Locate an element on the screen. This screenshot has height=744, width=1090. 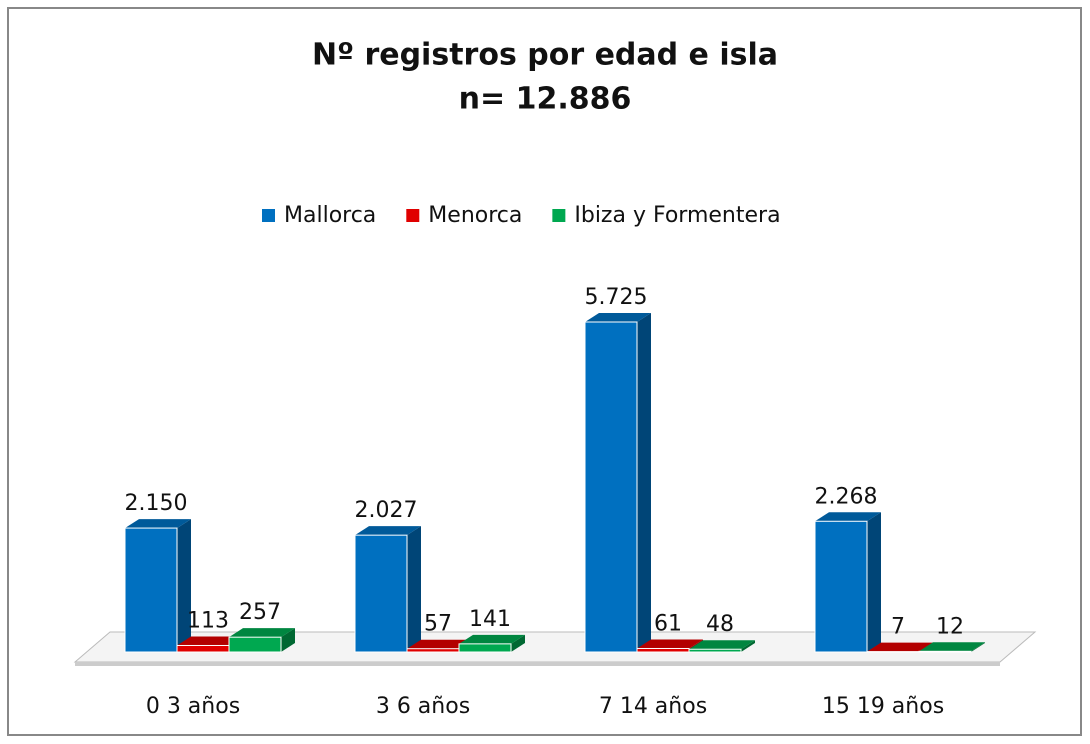
data-label: 61 is located at coordinates (668, 623).